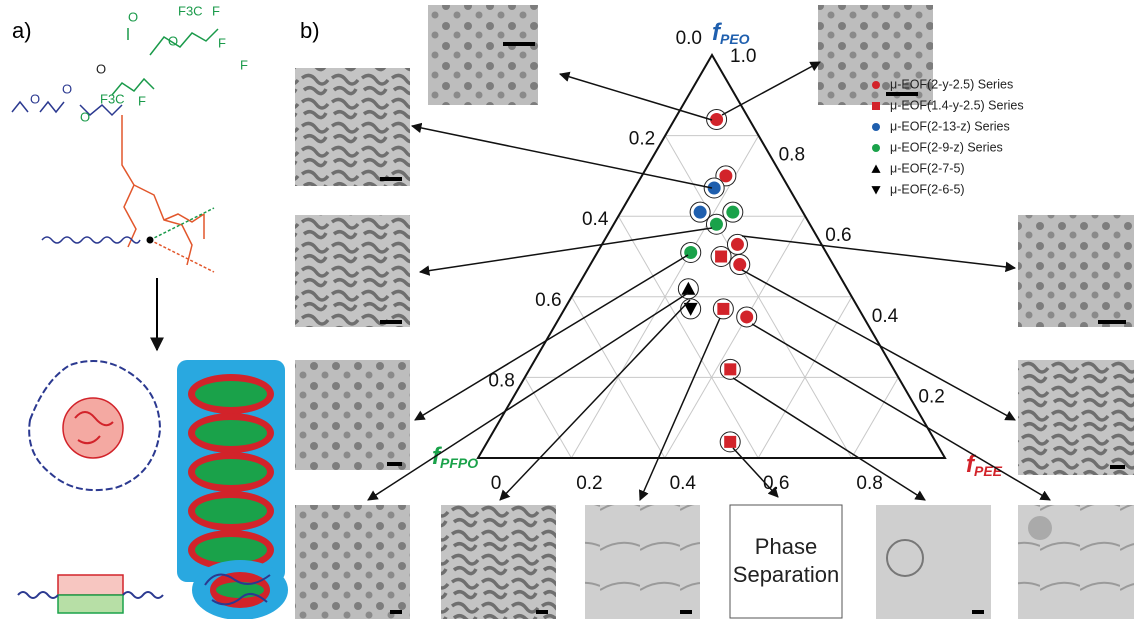 This screenshot has height=619, width=1134. I want to click on axis-label: fPFPO, so click(455, 456).